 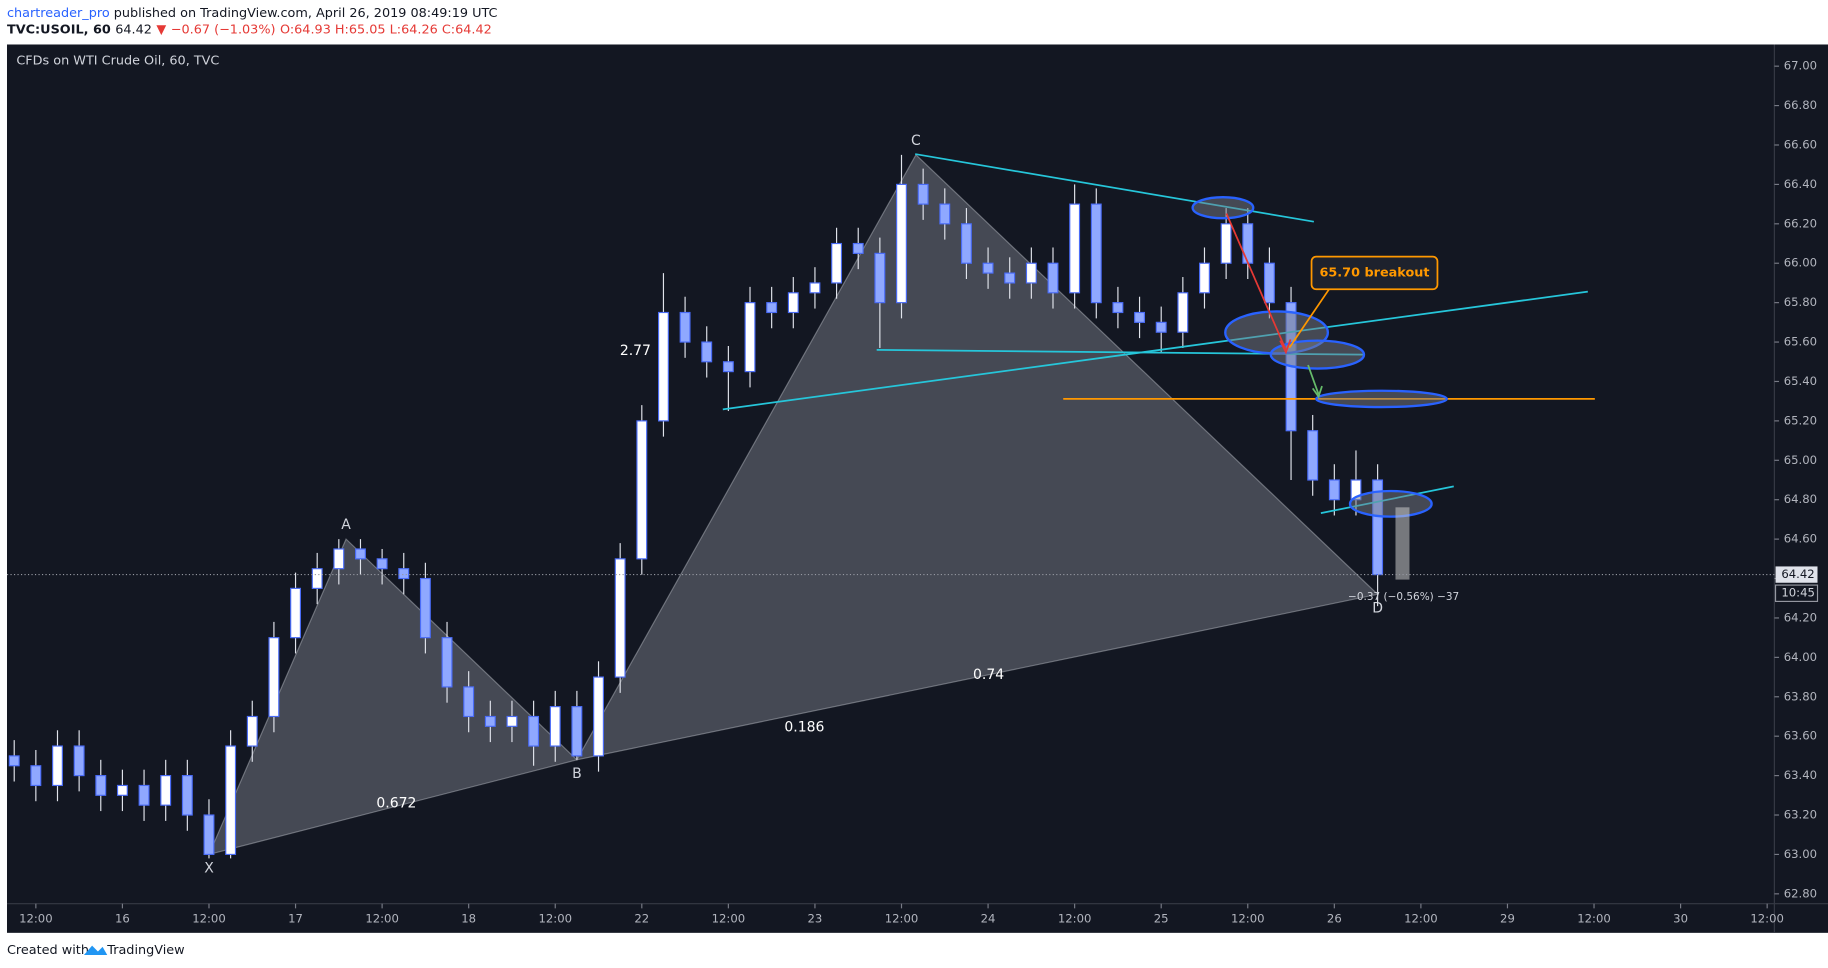 I want to click on x-tick-label: 29, so click(x=1507, y=918).